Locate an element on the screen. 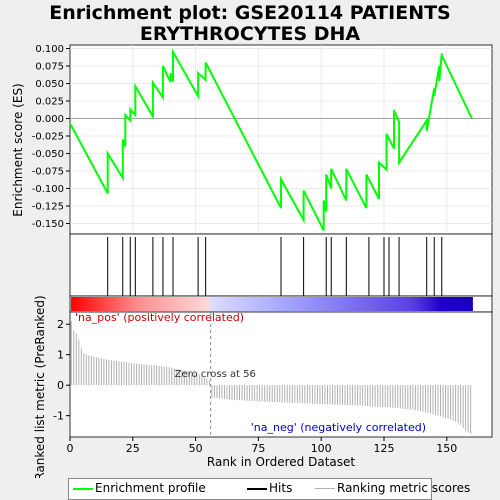 The image size is (500, 500). rank-heat-bar is located at coordinates (272, 304).